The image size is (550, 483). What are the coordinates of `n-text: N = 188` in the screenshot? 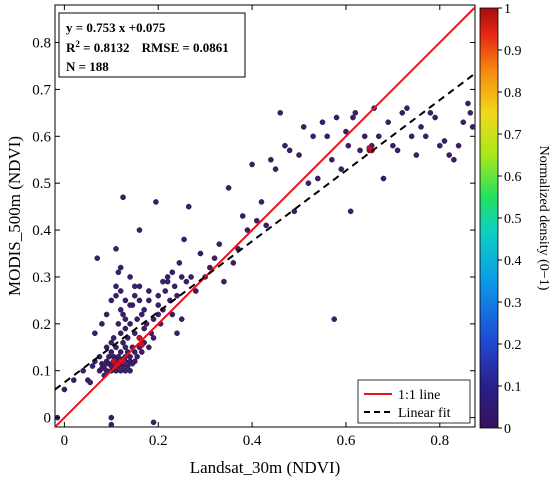 It's located at (87, 66).